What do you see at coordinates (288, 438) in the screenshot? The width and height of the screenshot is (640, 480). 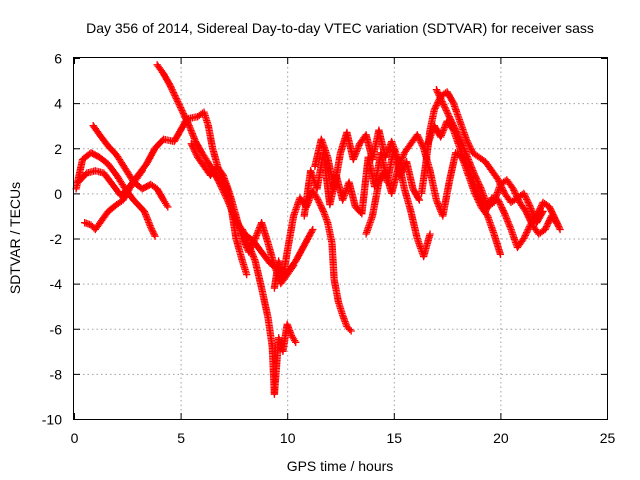 I see `x-tick-label-2: 10` at bounding box center [288, 438].